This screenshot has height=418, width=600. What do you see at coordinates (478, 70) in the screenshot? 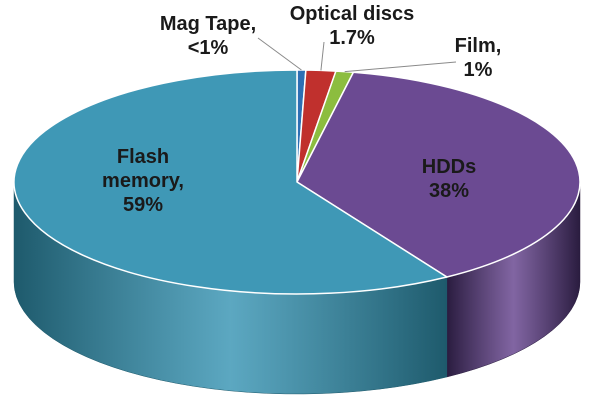
I see `data-label-line: 1%` at bounding box center [478, 70].